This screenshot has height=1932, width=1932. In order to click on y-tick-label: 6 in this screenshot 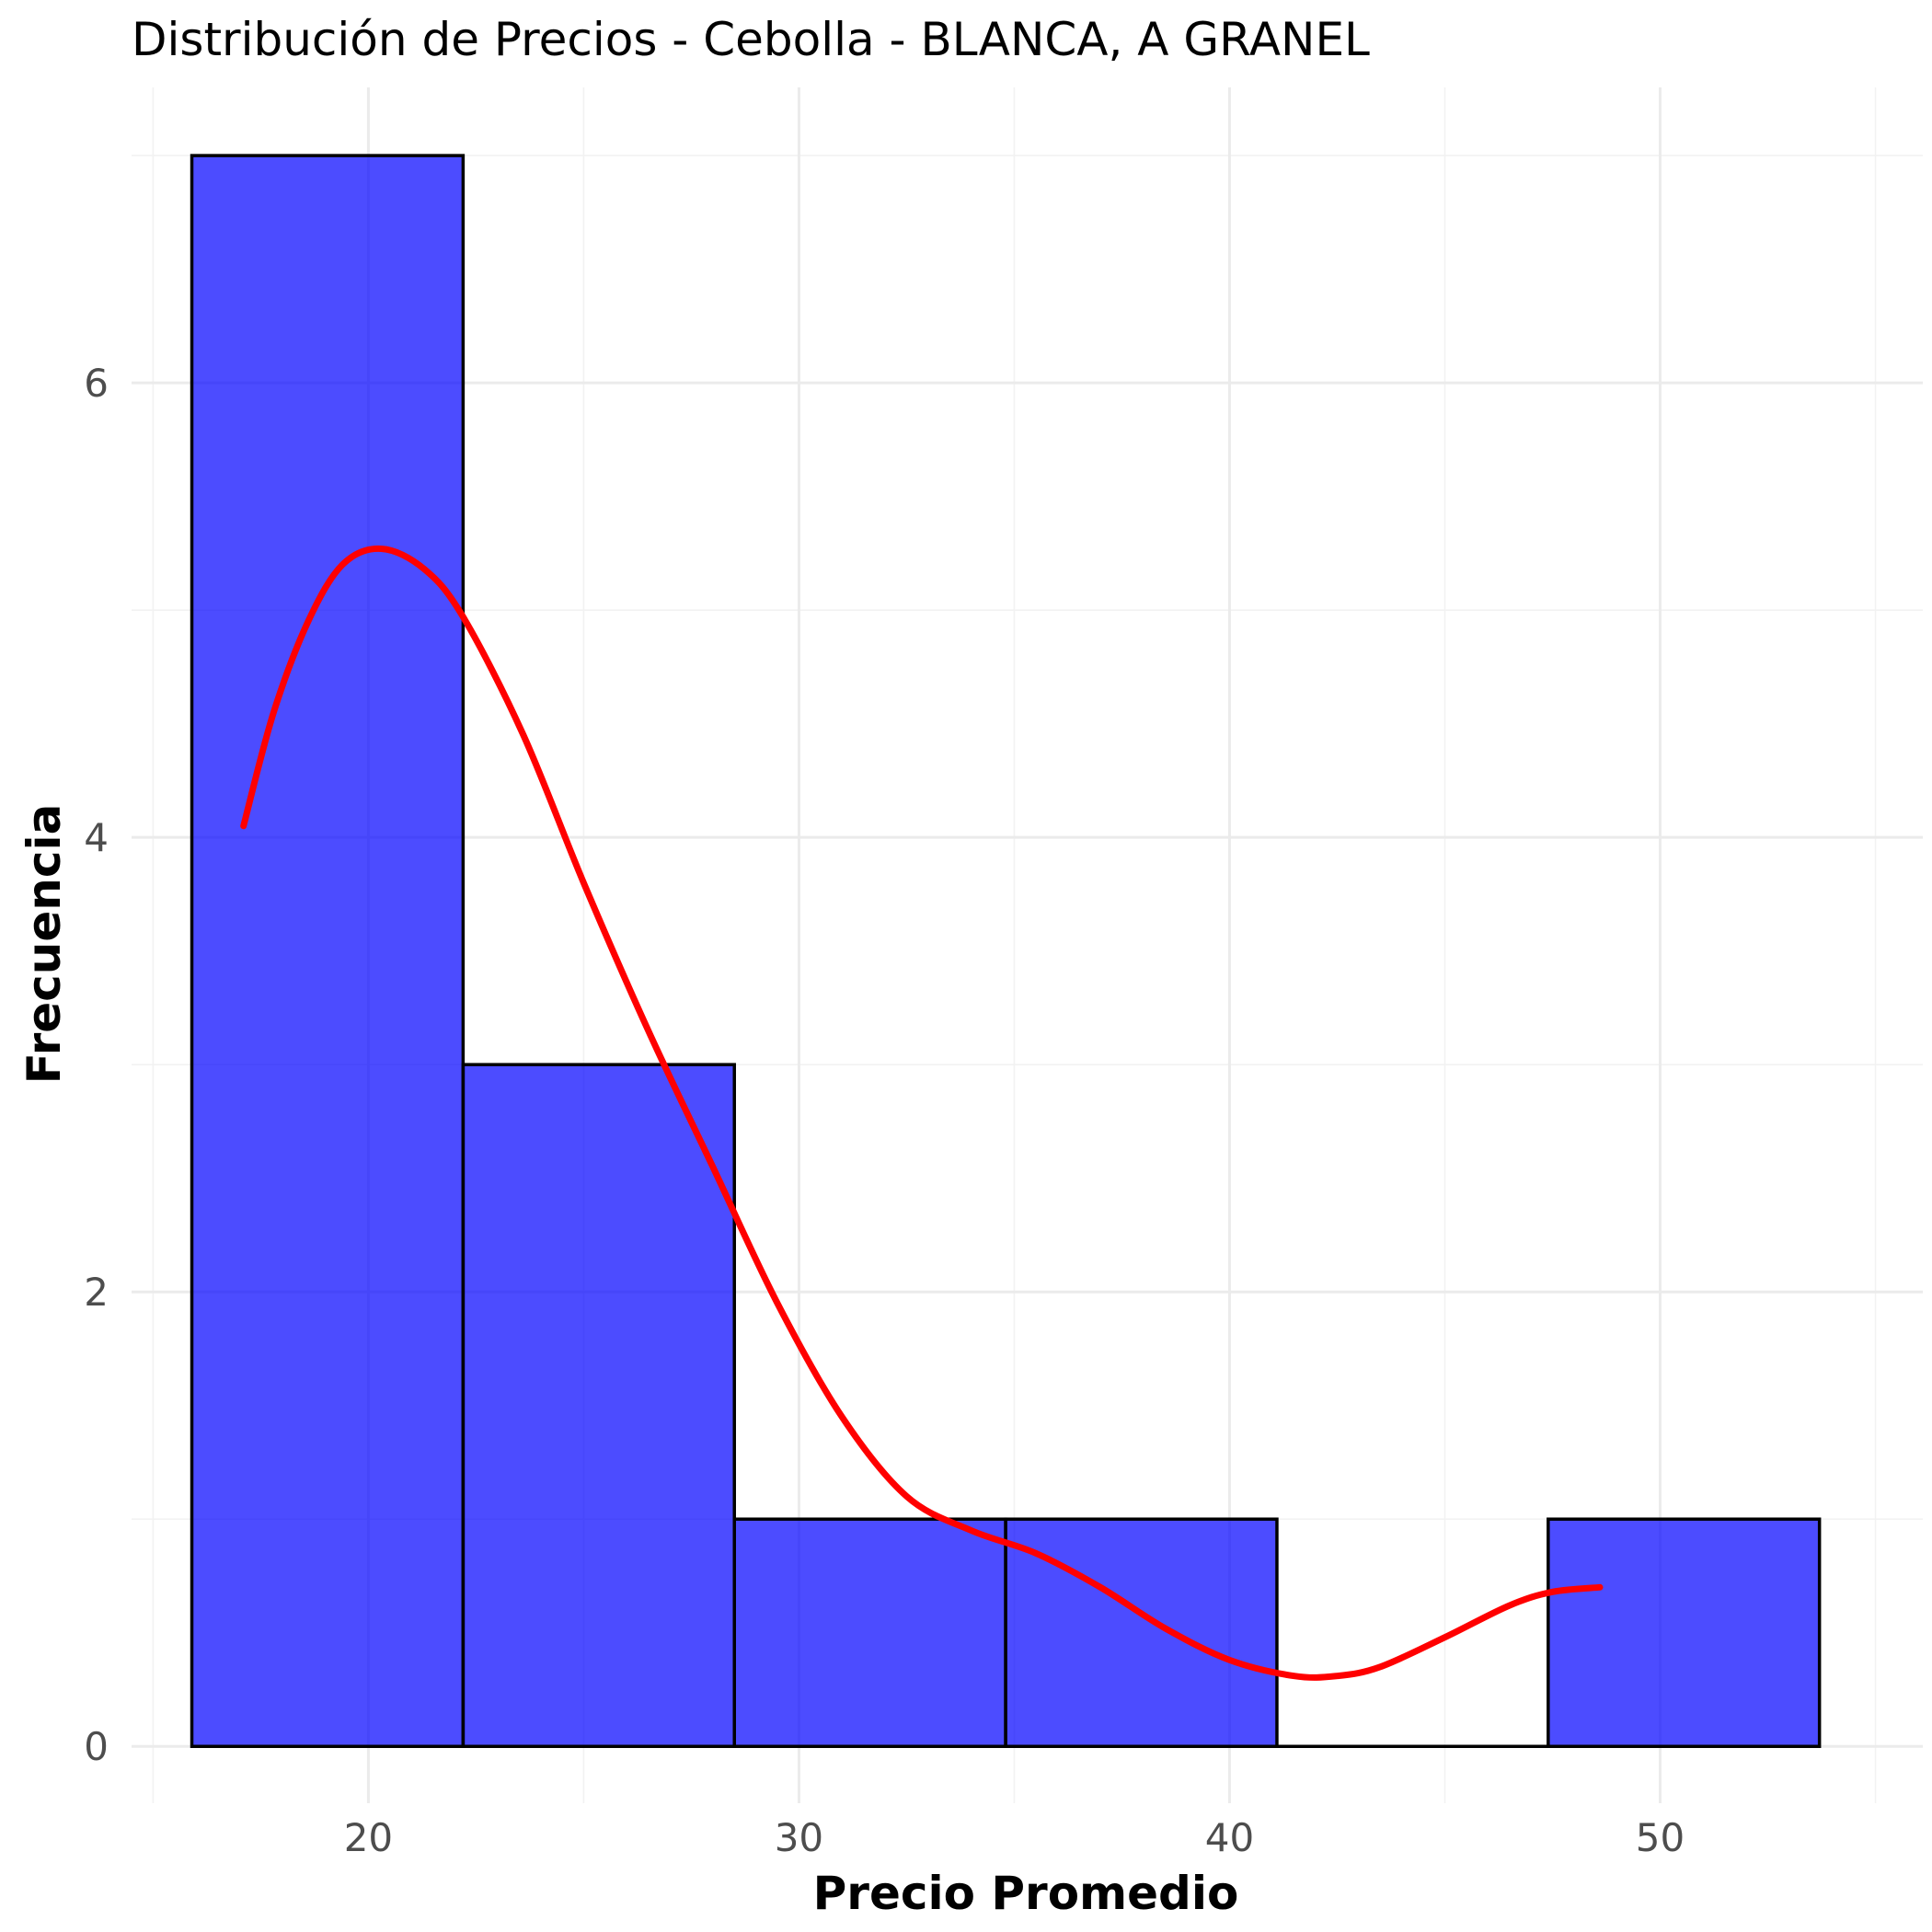, I will do `click(96, 383)`.